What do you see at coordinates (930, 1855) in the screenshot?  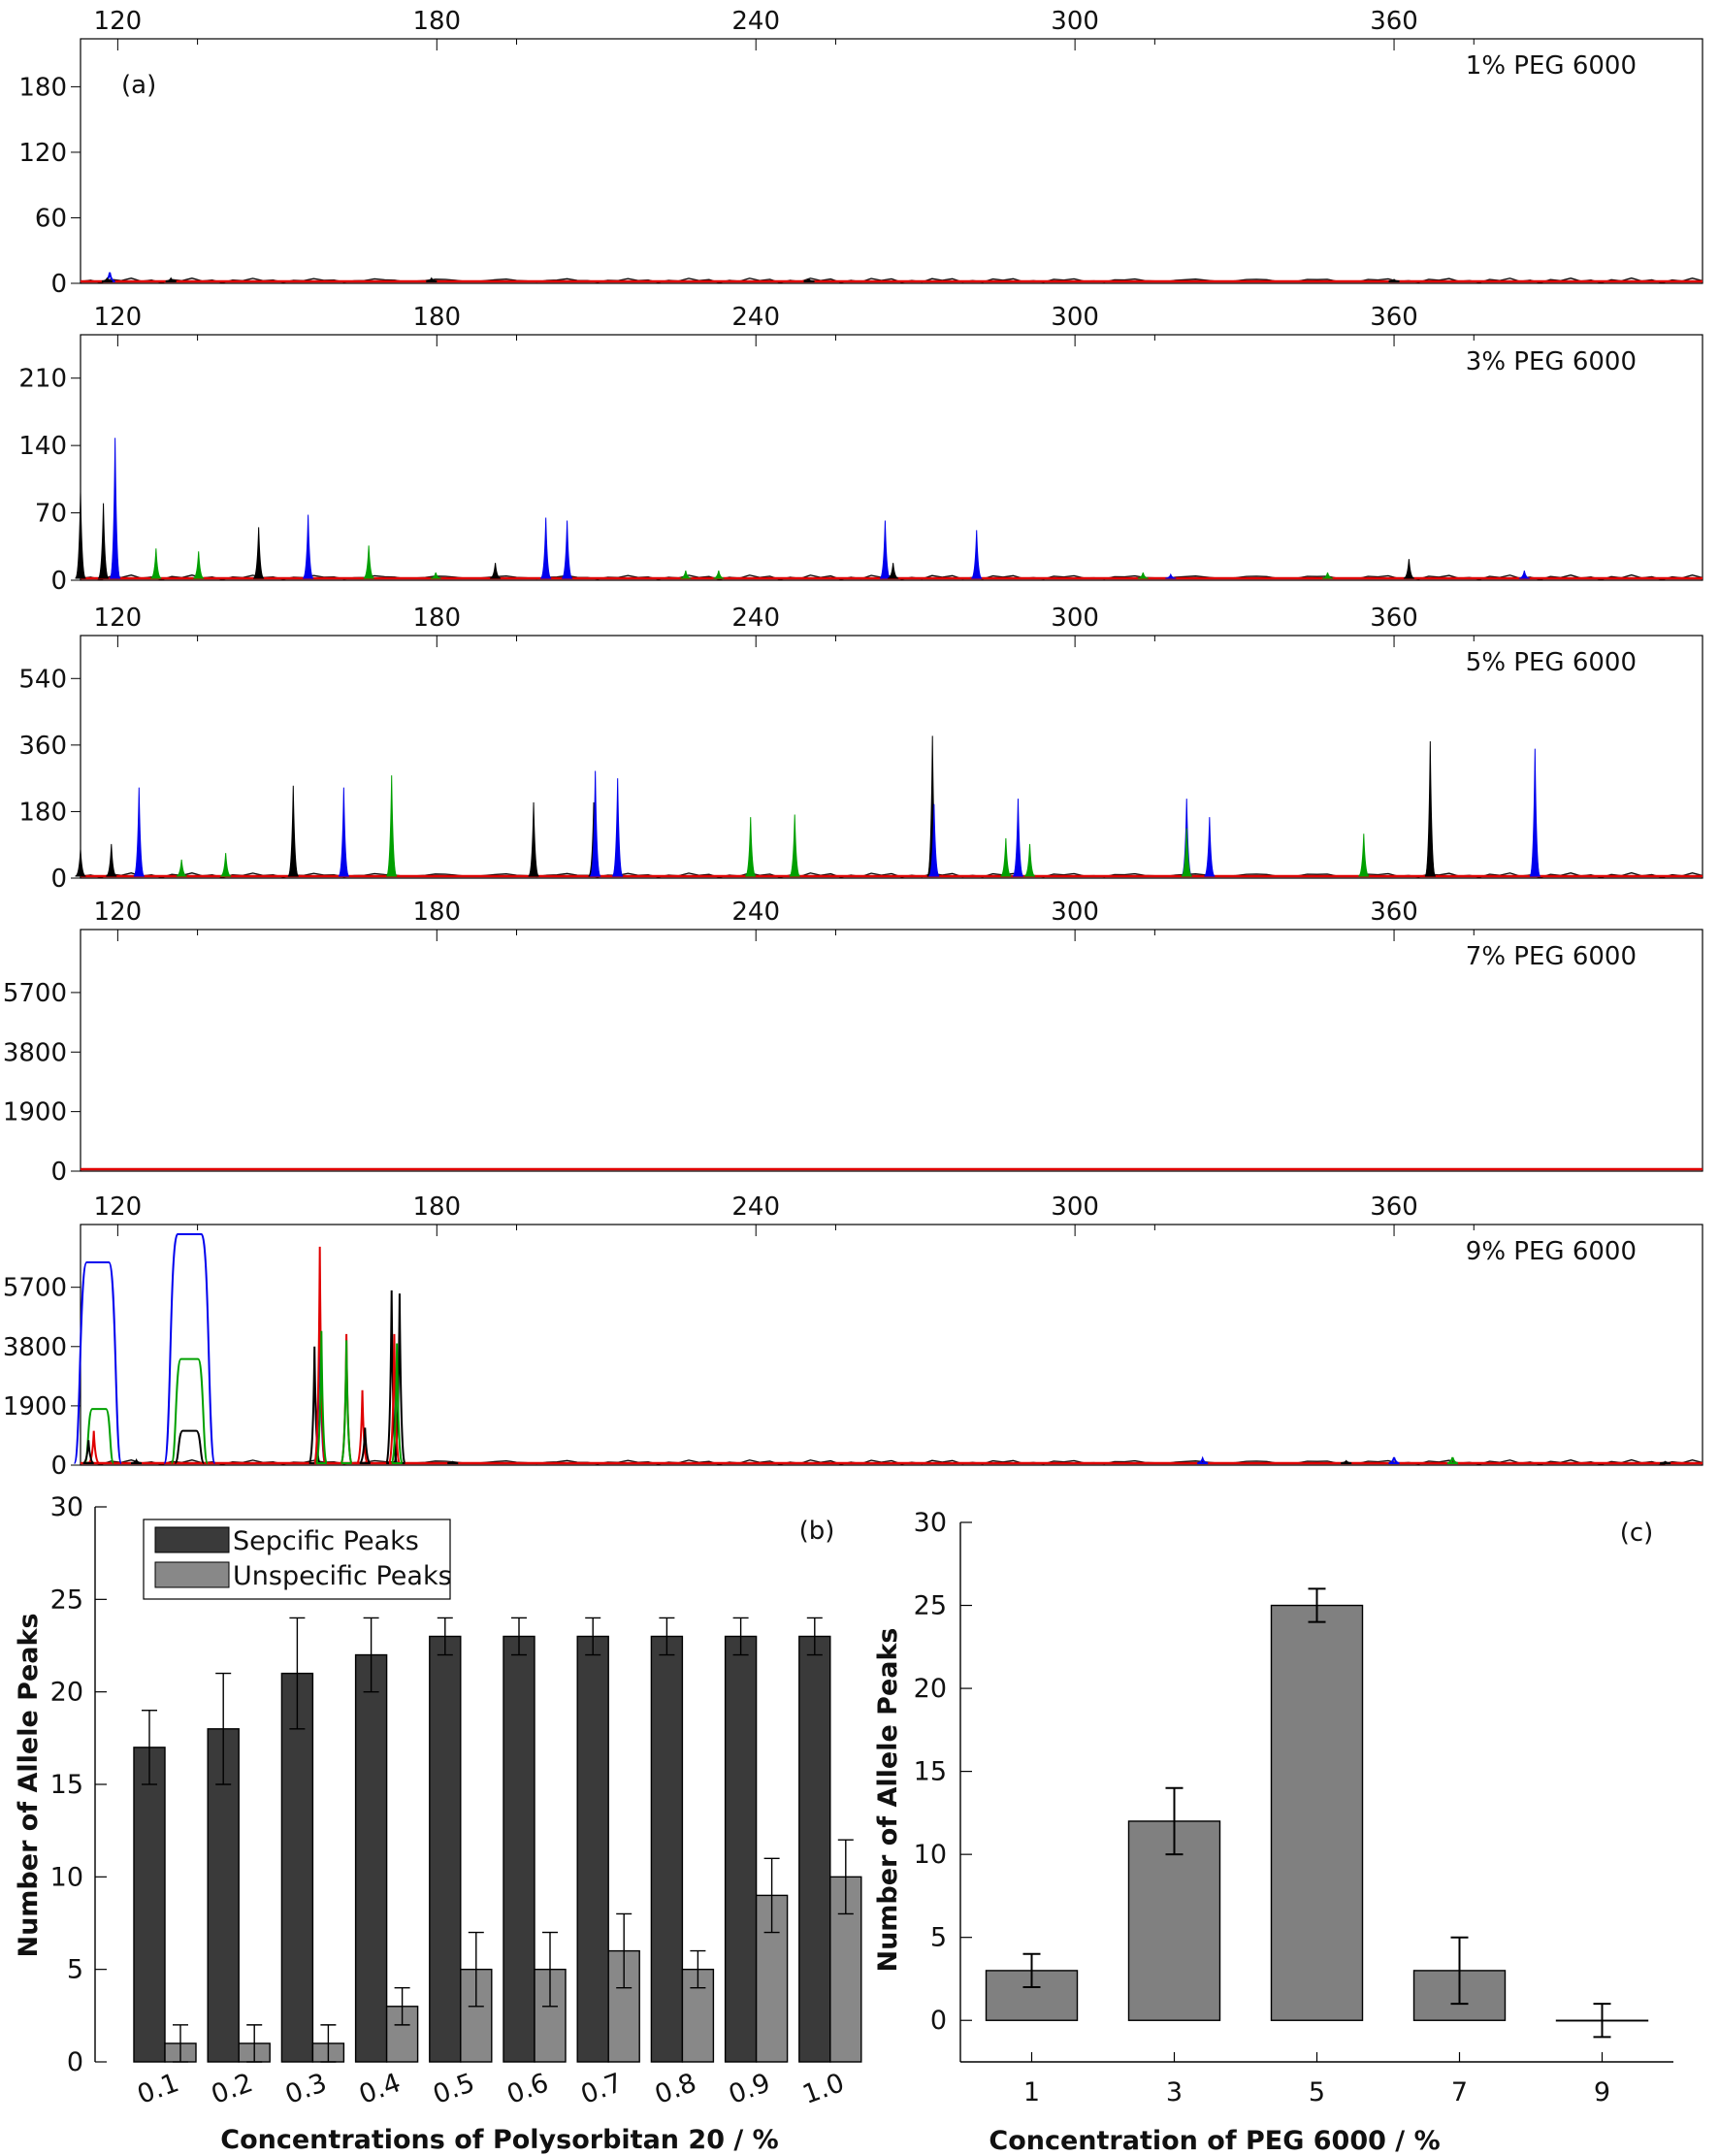 I see `y-tick-label: 10` at bounding box center [930, 1855].